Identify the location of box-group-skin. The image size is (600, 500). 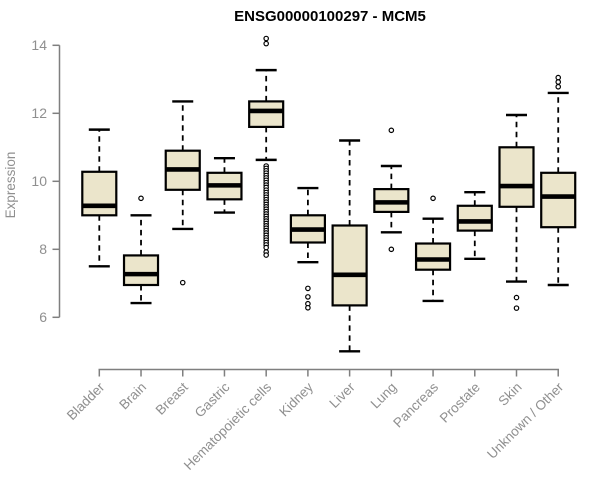
(516, 212).